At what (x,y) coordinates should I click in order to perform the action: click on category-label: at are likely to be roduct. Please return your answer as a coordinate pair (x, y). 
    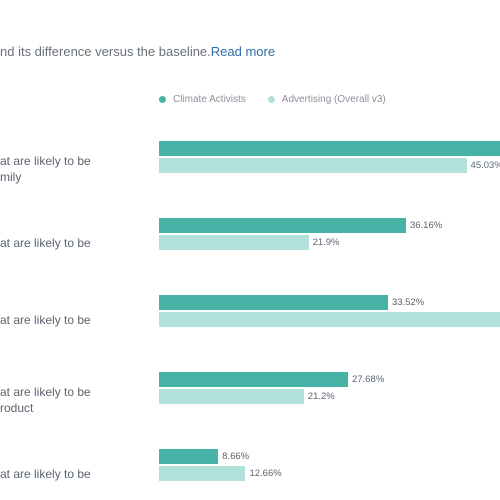
    Looking at the image, I should click on (75, 400).